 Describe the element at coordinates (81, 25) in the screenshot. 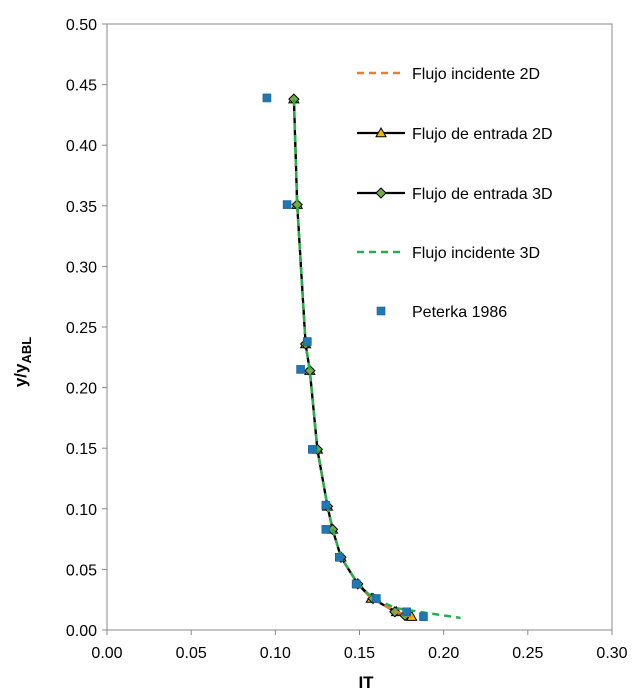

I see `y-tick-label: 0.50` at that location.